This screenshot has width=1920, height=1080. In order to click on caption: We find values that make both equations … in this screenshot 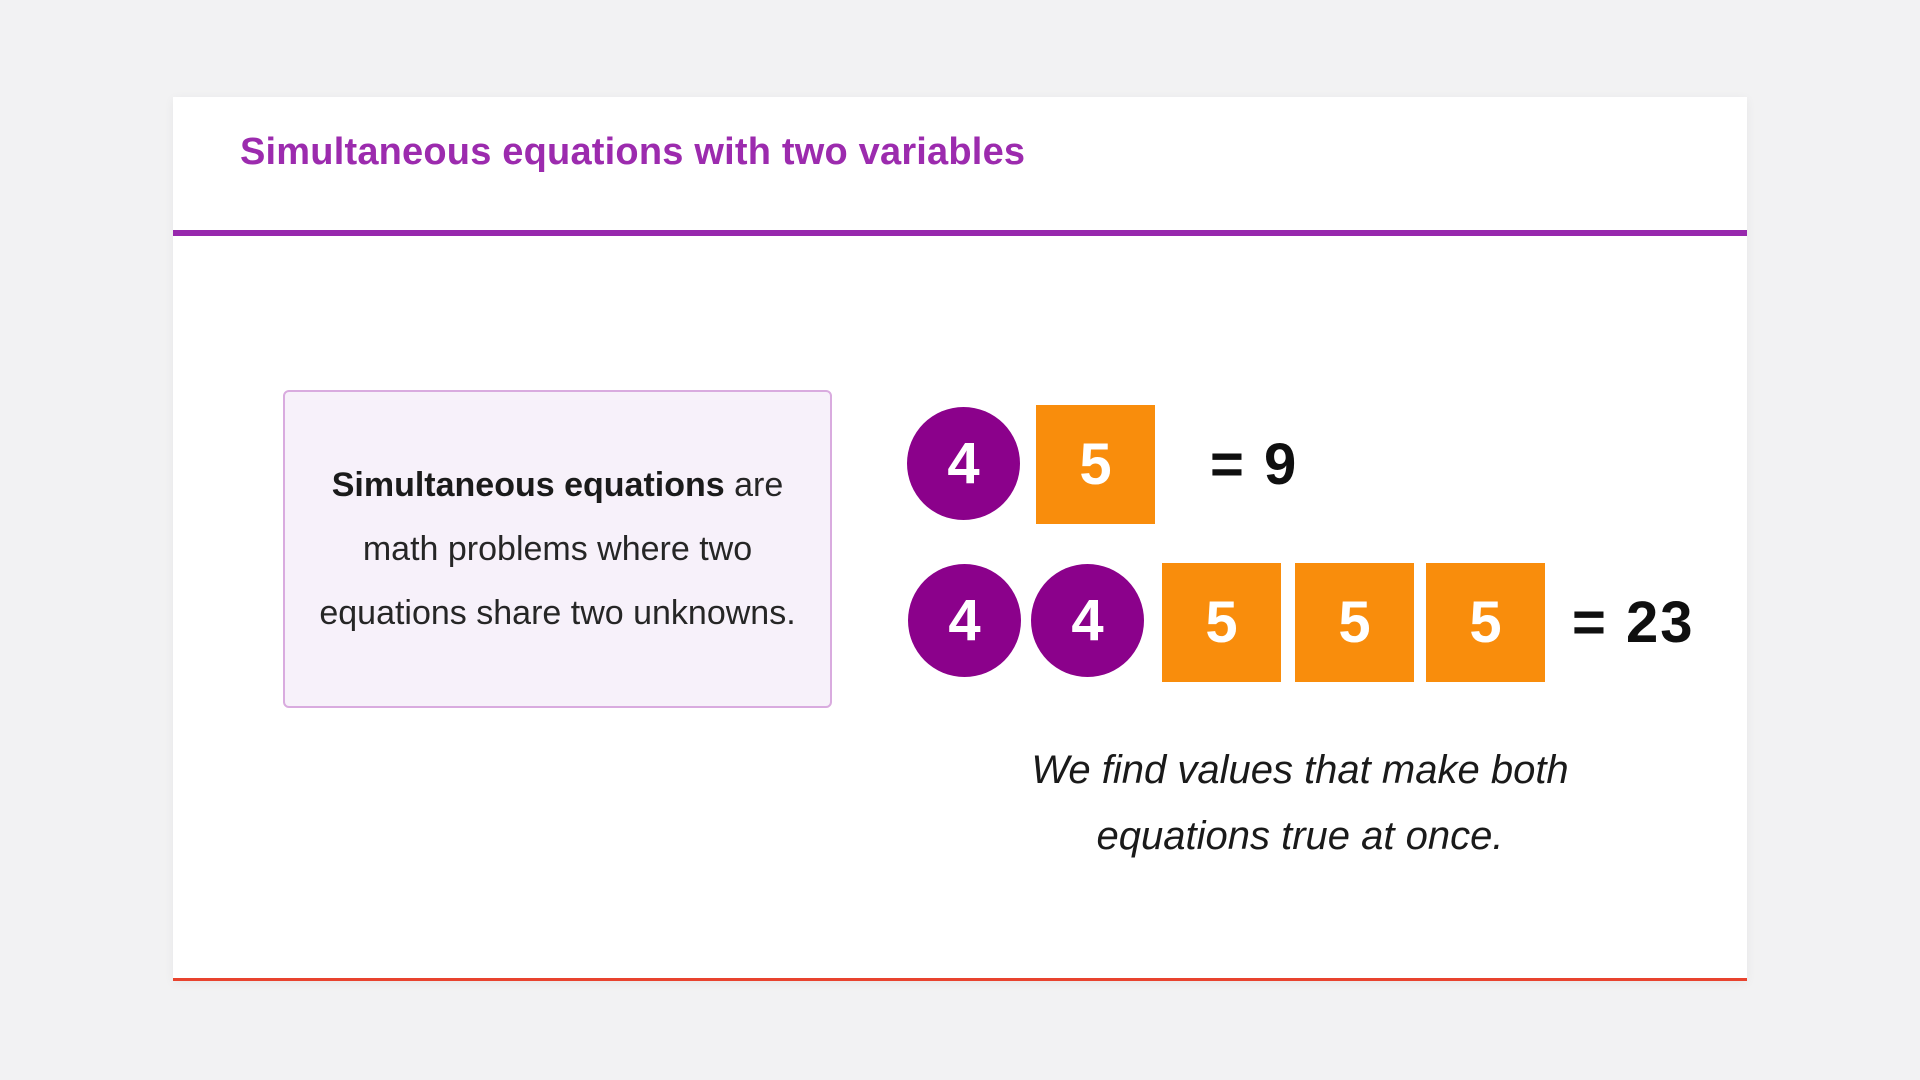, I will do `click(1300, 803)`.